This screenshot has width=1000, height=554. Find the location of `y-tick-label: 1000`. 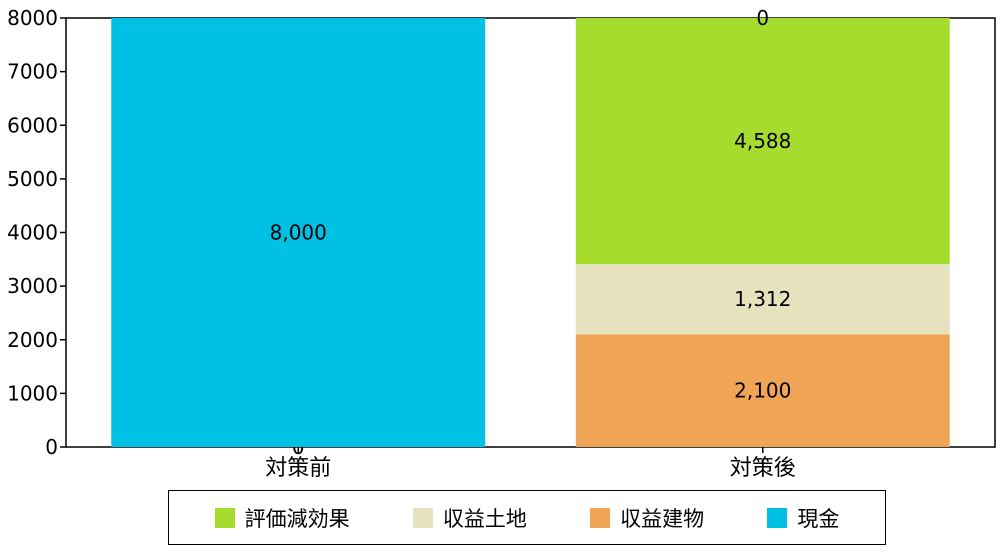

y-tick-label: 1000 is located at coordinates (32, 393).